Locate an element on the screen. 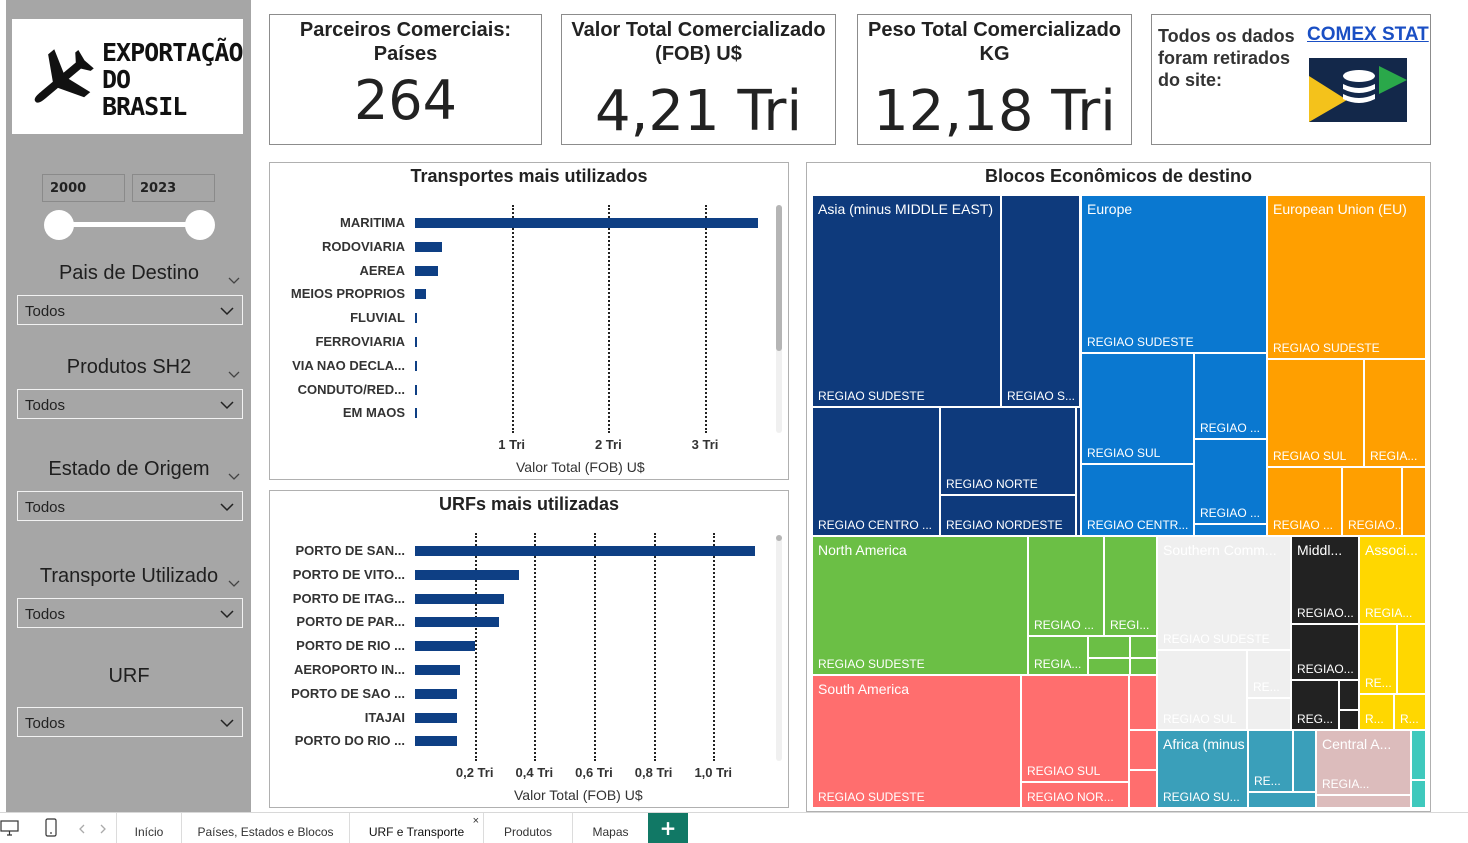  transportes-scrollbar-thumb is located at coordinates (779, 278).